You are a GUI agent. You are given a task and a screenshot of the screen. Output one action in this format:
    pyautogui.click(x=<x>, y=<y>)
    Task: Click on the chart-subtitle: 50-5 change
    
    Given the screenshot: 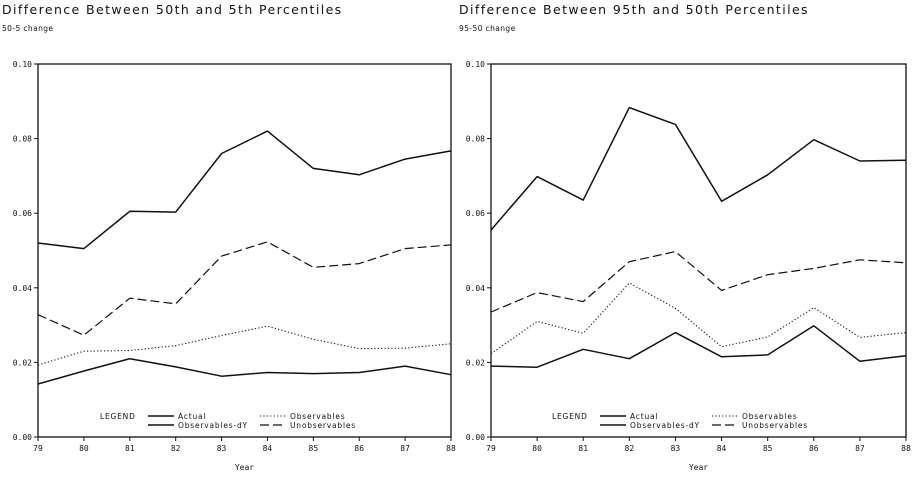 What is the action you would take?
    pyautogui.click(x=28, y=28)
    